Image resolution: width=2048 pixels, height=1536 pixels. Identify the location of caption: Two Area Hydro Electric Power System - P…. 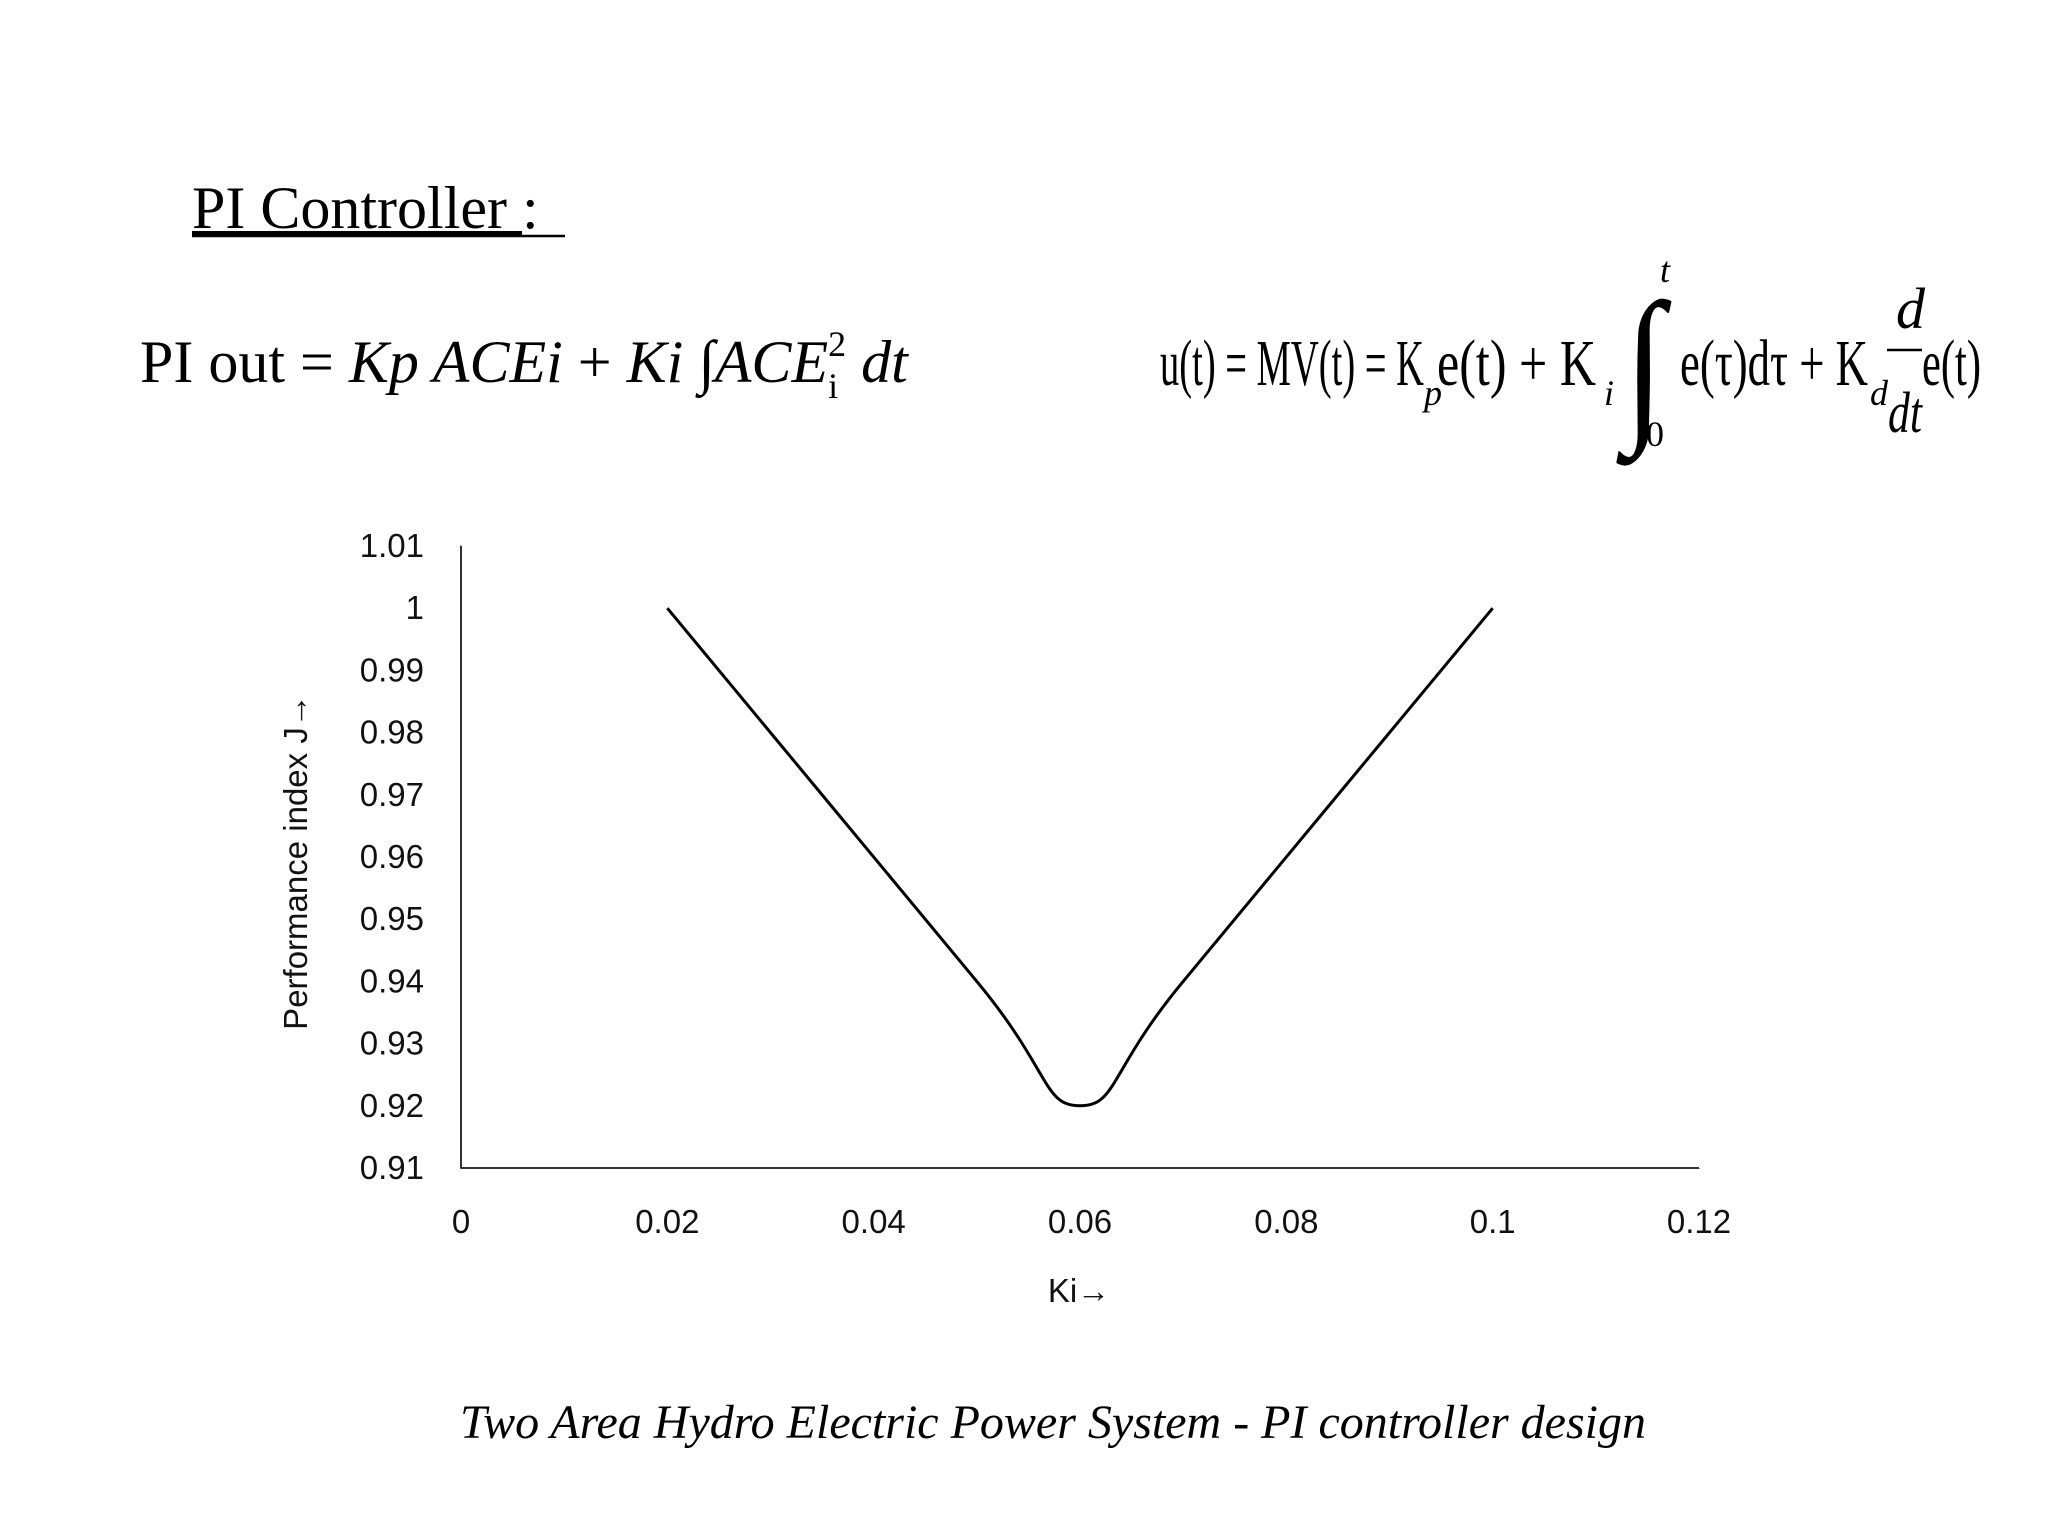
(1053, 1422).